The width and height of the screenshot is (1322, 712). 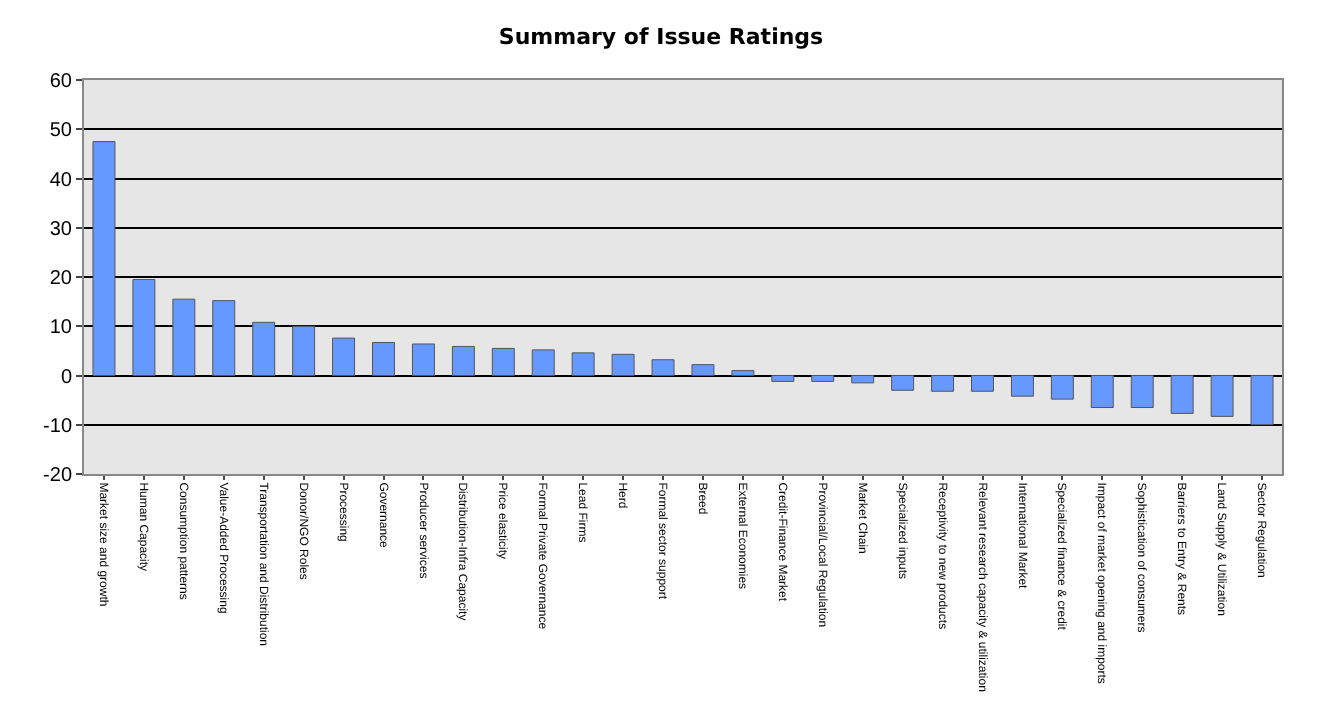 What do you see at coordinates (61, 131) in the screenshot?
I see `y-tick-label: 50` at bounding box center [61, 131].